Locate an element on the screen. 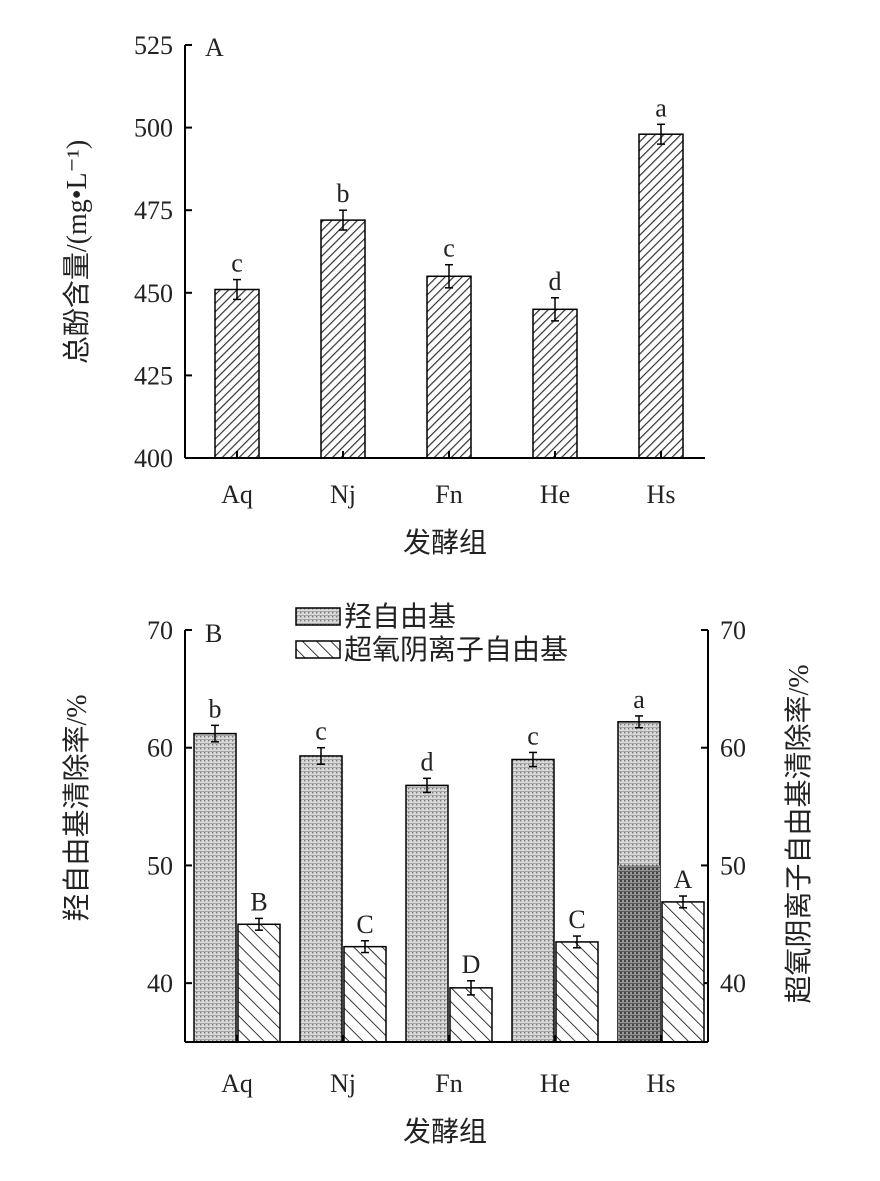  panel-b-x-tick-label: Nj is located at coordinates (343, 1083).